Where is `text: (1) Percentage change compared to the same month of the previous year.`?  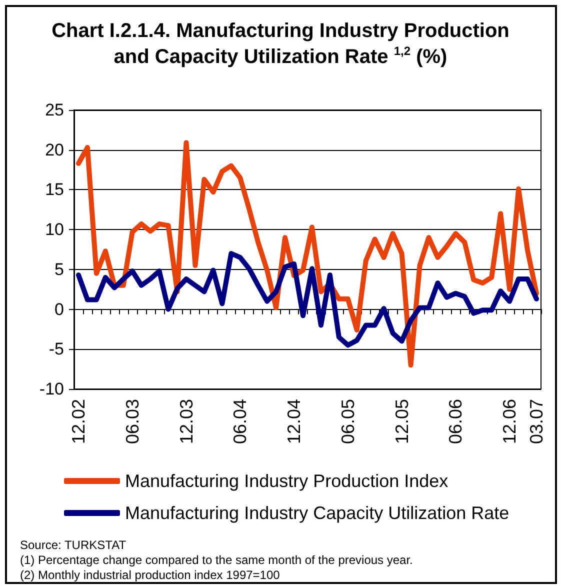
text: (1) Percentage change compared to the same month of the previous year. is located at coordinates (216, 560).